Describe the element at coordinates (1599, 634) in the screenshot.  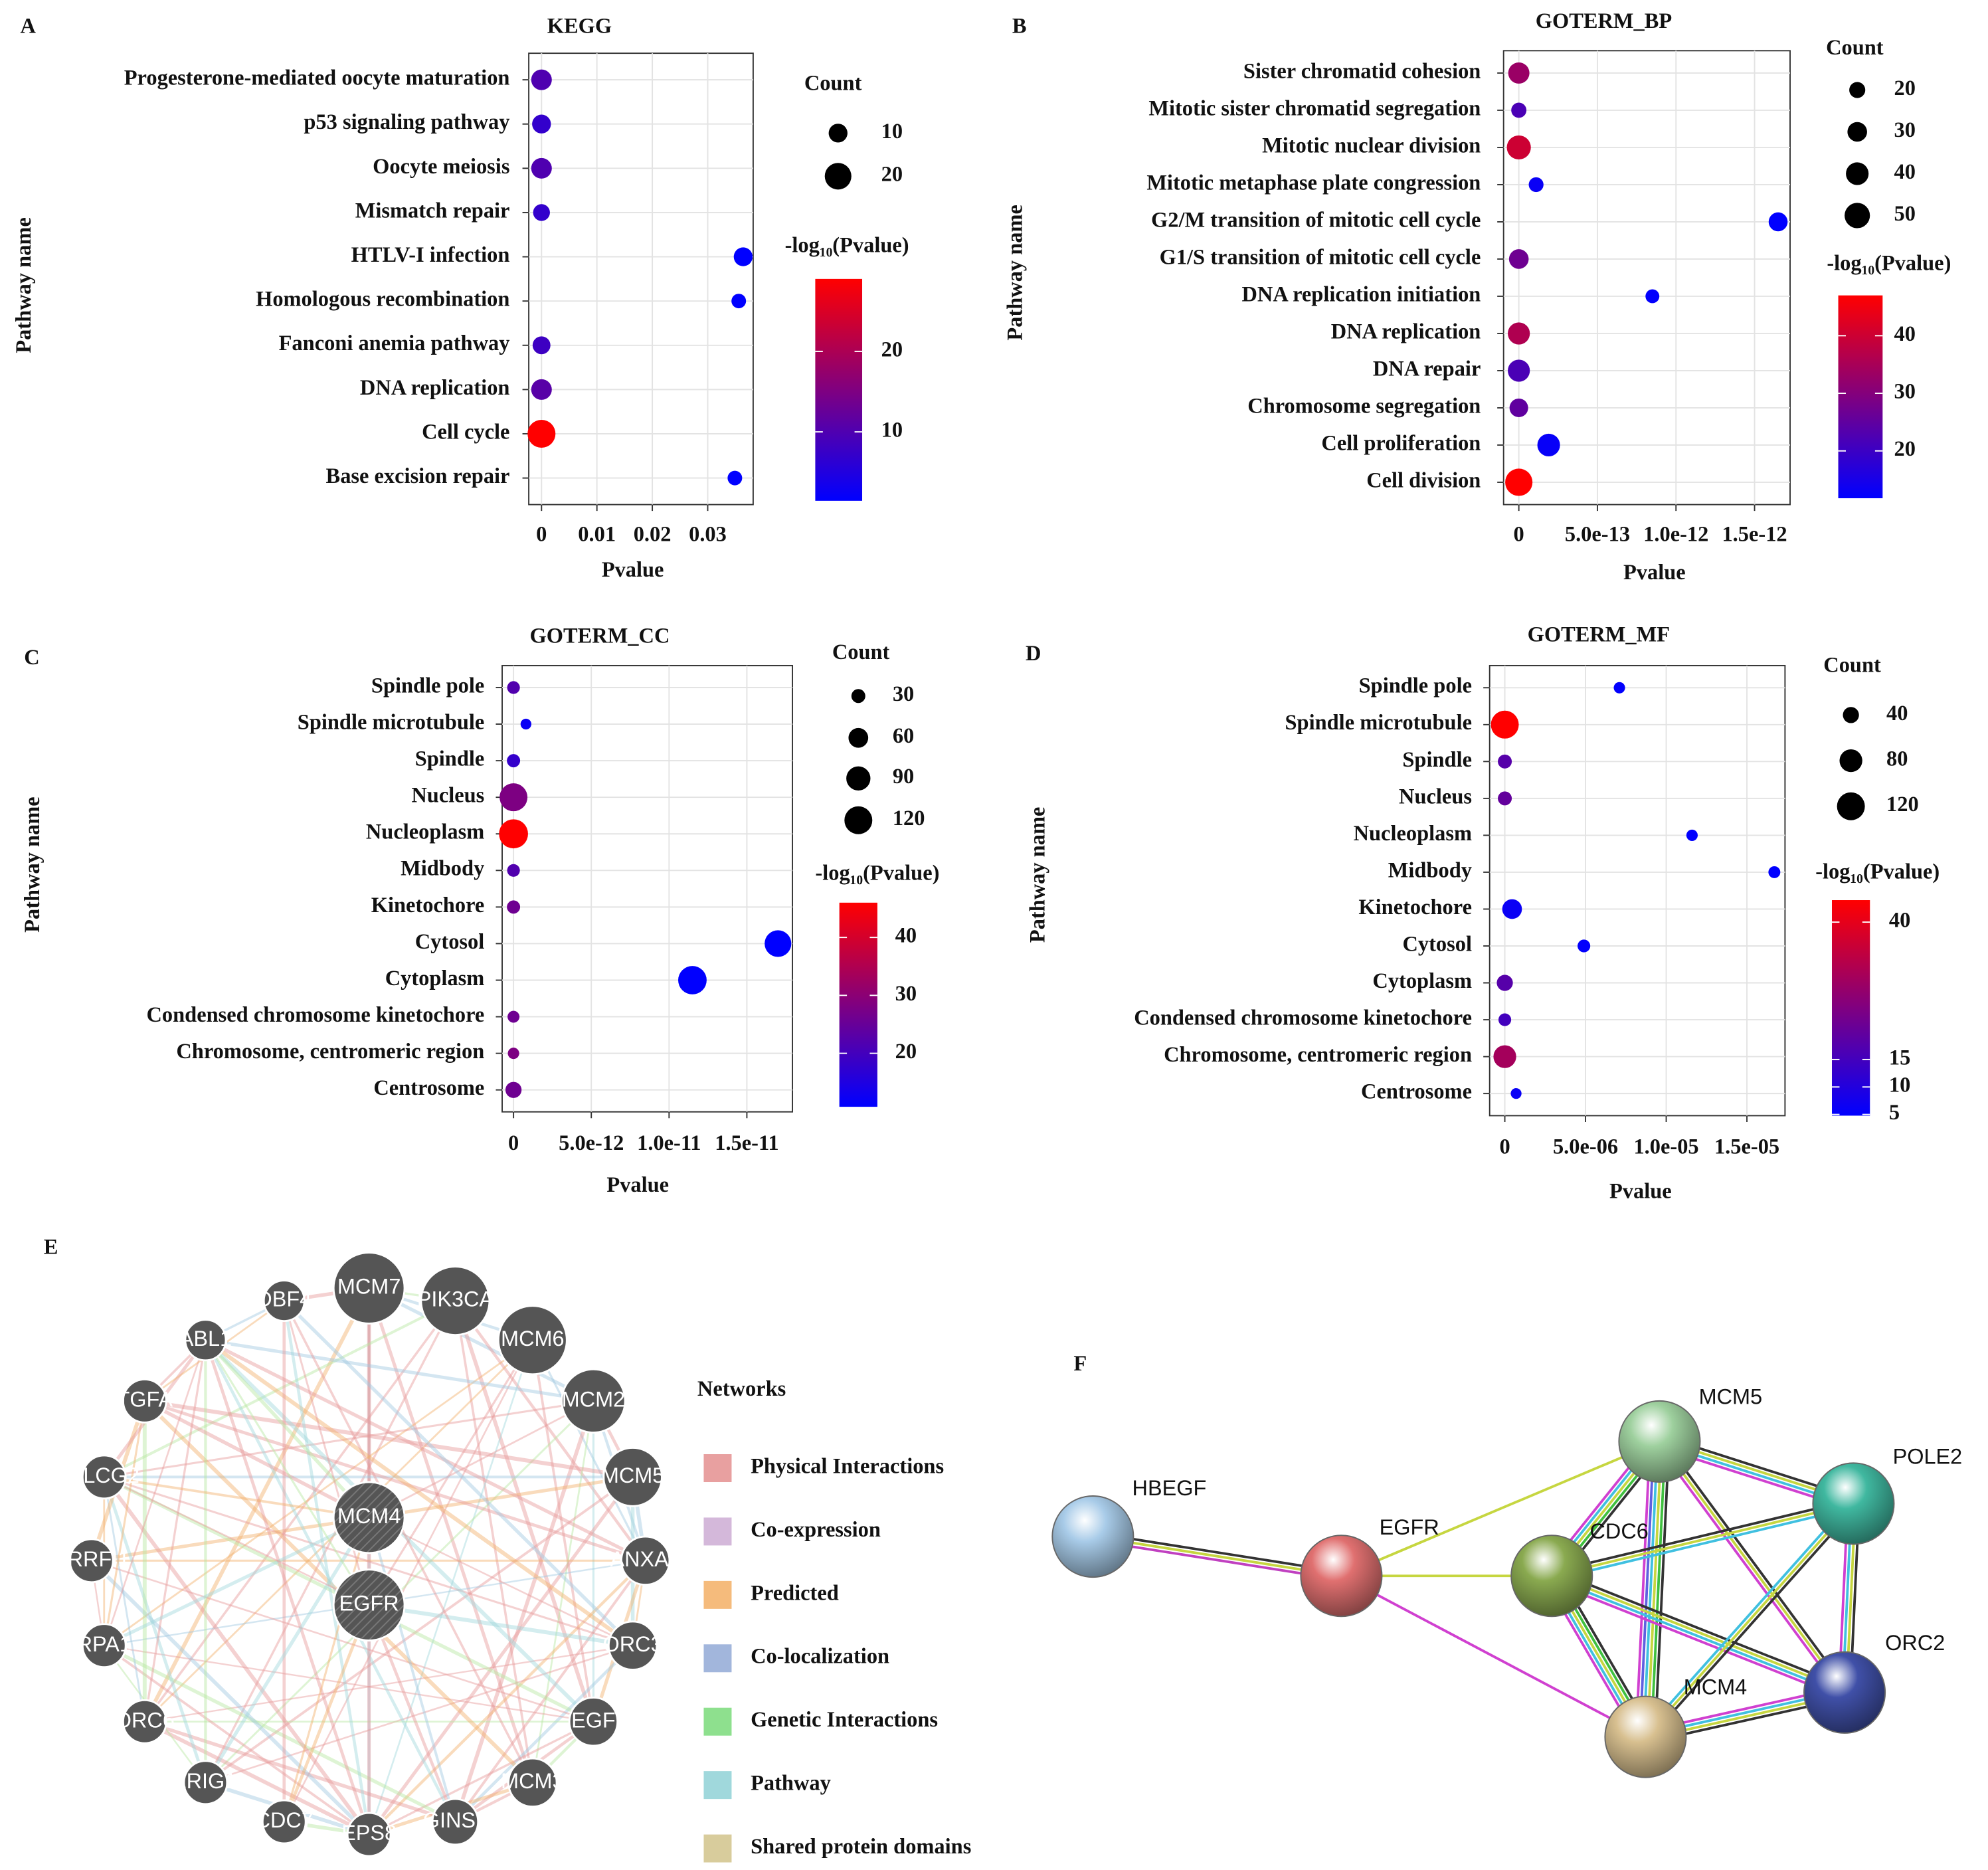
I see `chart-title: GOTERM_MF` at that location.